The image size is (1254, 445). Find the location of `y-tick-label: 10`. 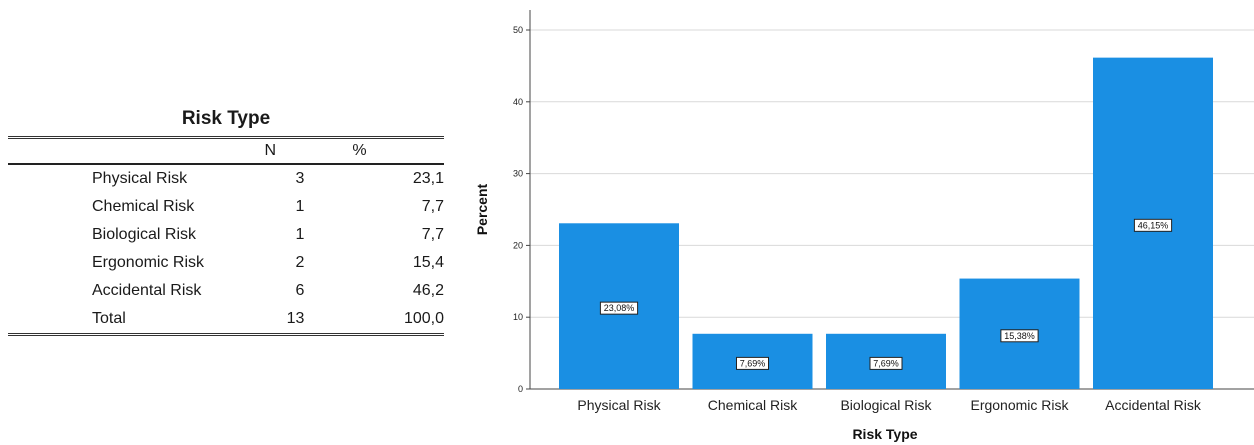

y-tick-label: 10 is located at coordinates (518, 317).